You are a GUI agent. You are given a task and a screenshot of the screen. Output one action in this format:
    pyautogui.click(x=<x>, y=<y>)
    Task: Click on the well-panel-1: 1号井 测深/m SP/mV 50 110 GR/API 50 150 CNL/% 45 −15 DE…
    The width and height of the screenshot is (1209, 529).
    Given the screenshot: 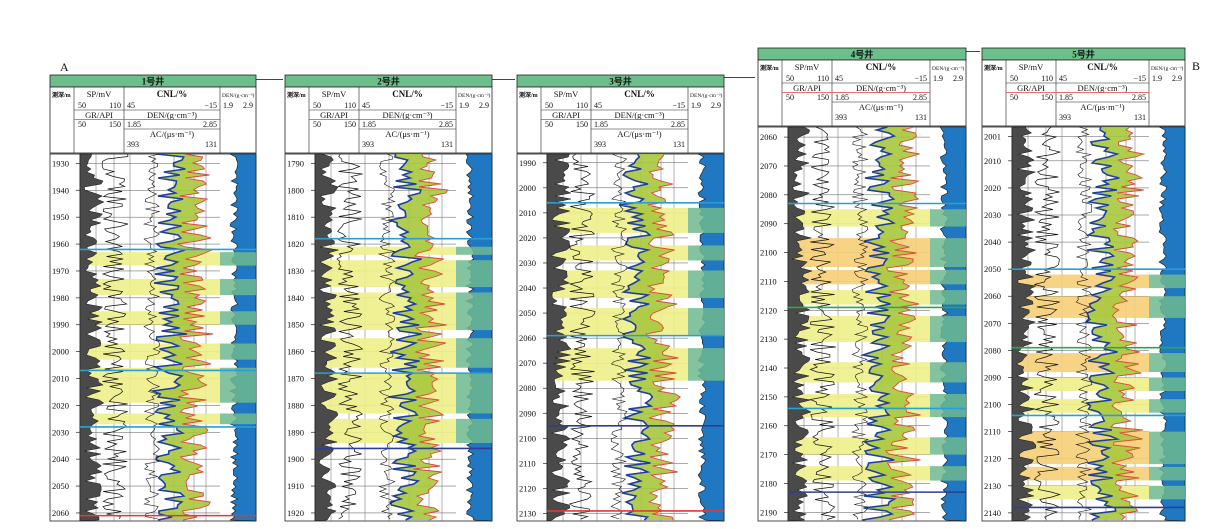 What is the action you would take?
    pyautogui.click(x=153, y=298)
    